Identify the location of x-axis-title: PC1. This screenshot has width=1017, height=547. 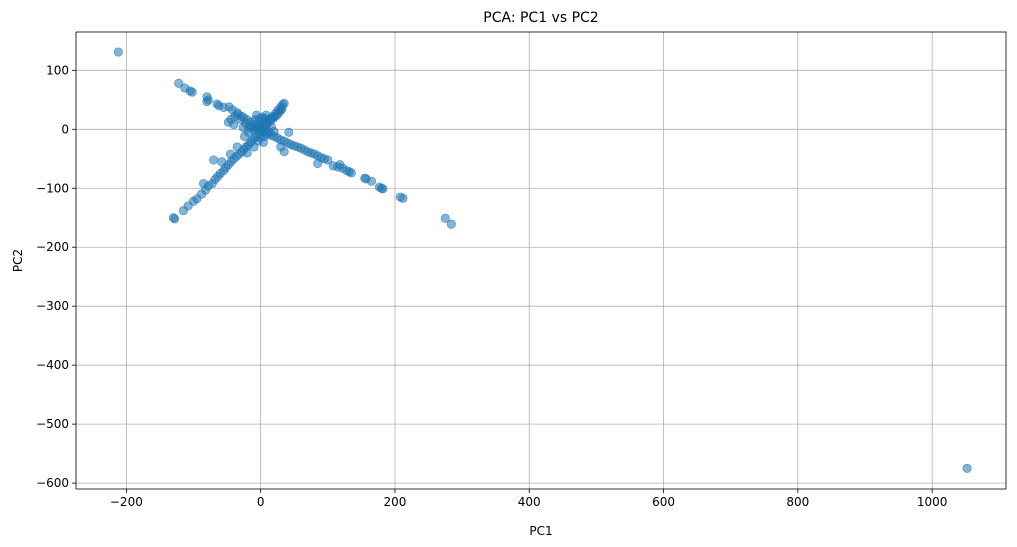
(540, 531).